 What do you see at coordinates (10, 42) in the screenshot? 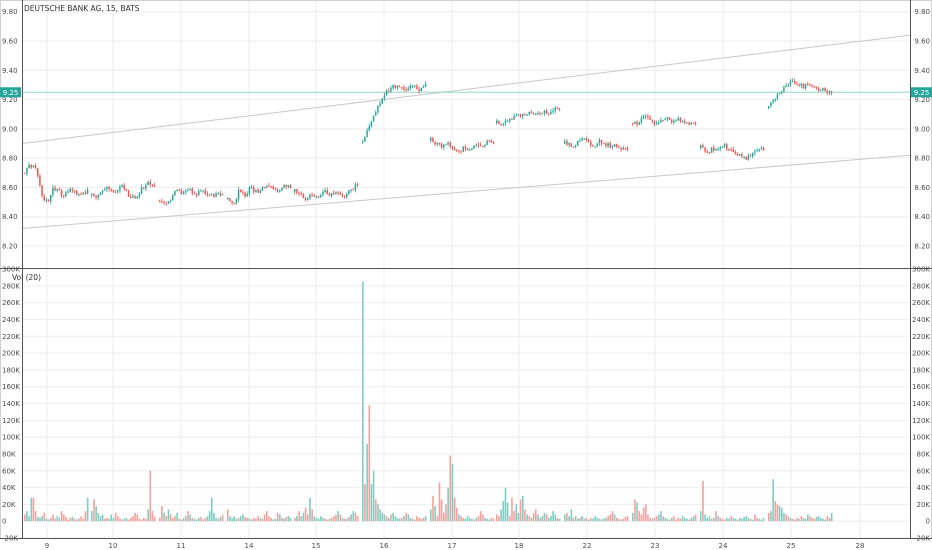
I see `price-tick-label-left: 9.60` at bounding box center [10, 42].